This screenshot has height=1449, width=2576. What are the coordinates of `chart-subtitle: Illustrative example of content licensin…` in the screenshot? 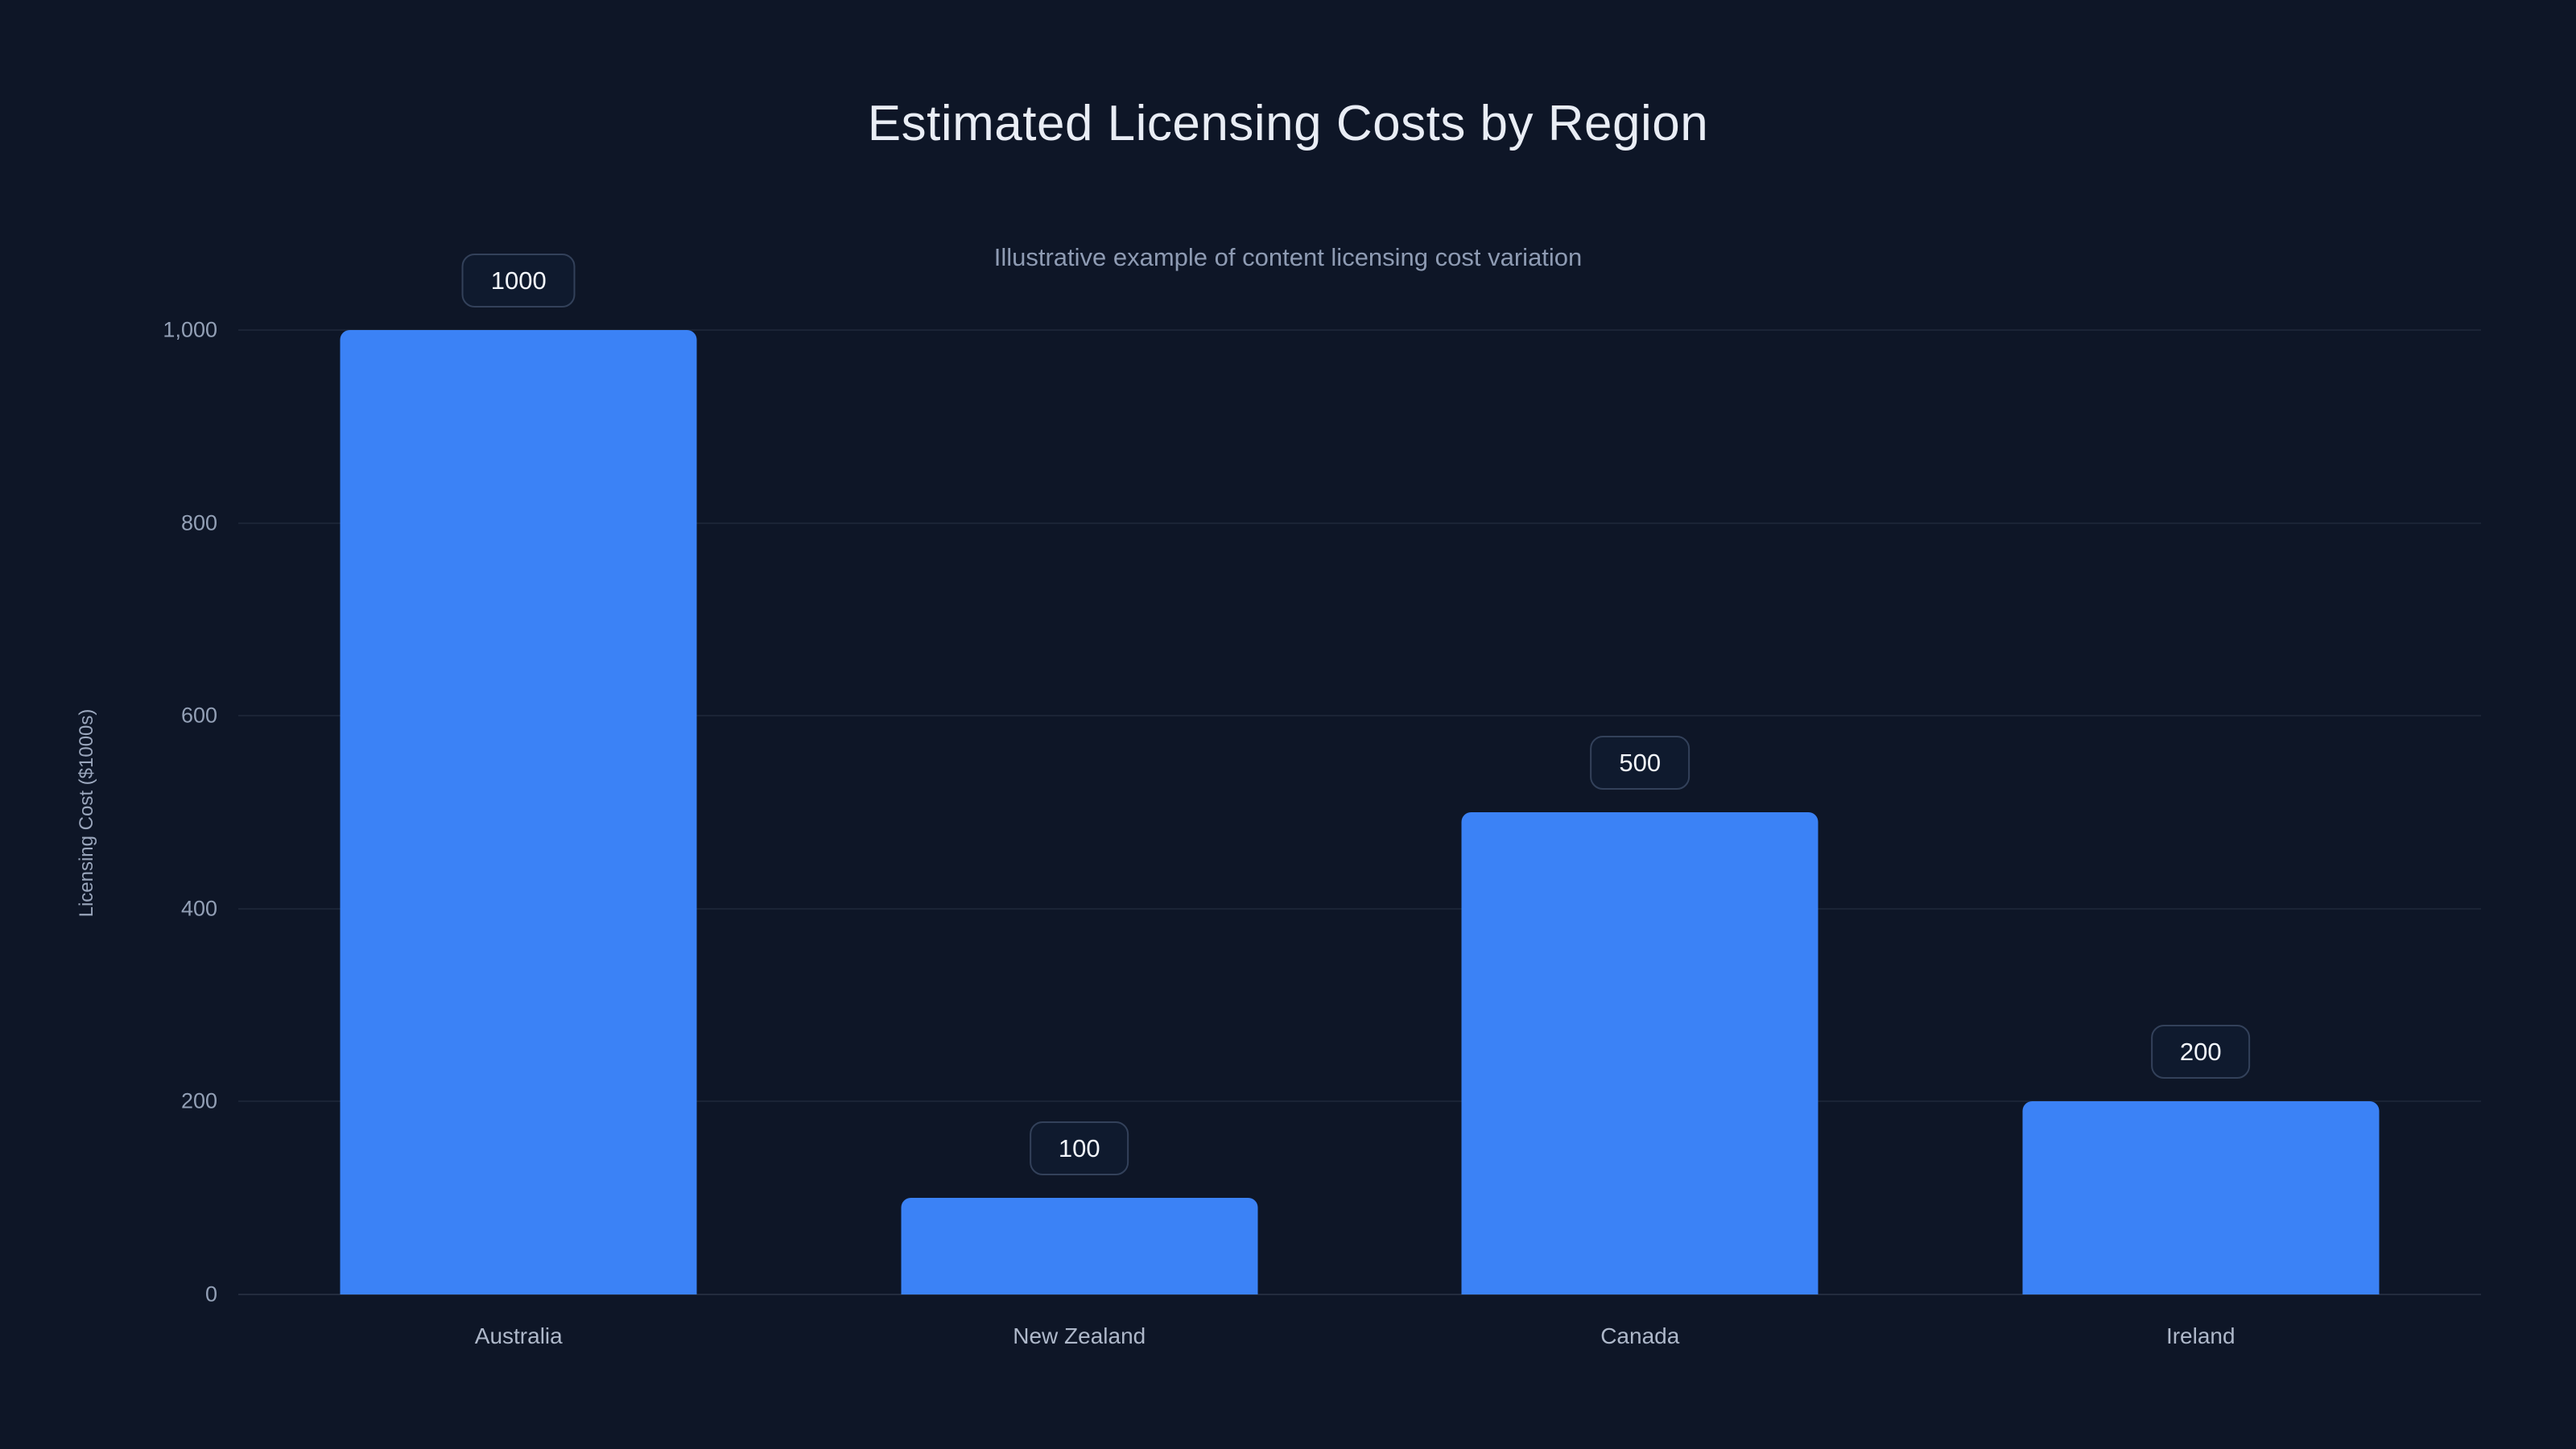 It's located at (1288, 257).